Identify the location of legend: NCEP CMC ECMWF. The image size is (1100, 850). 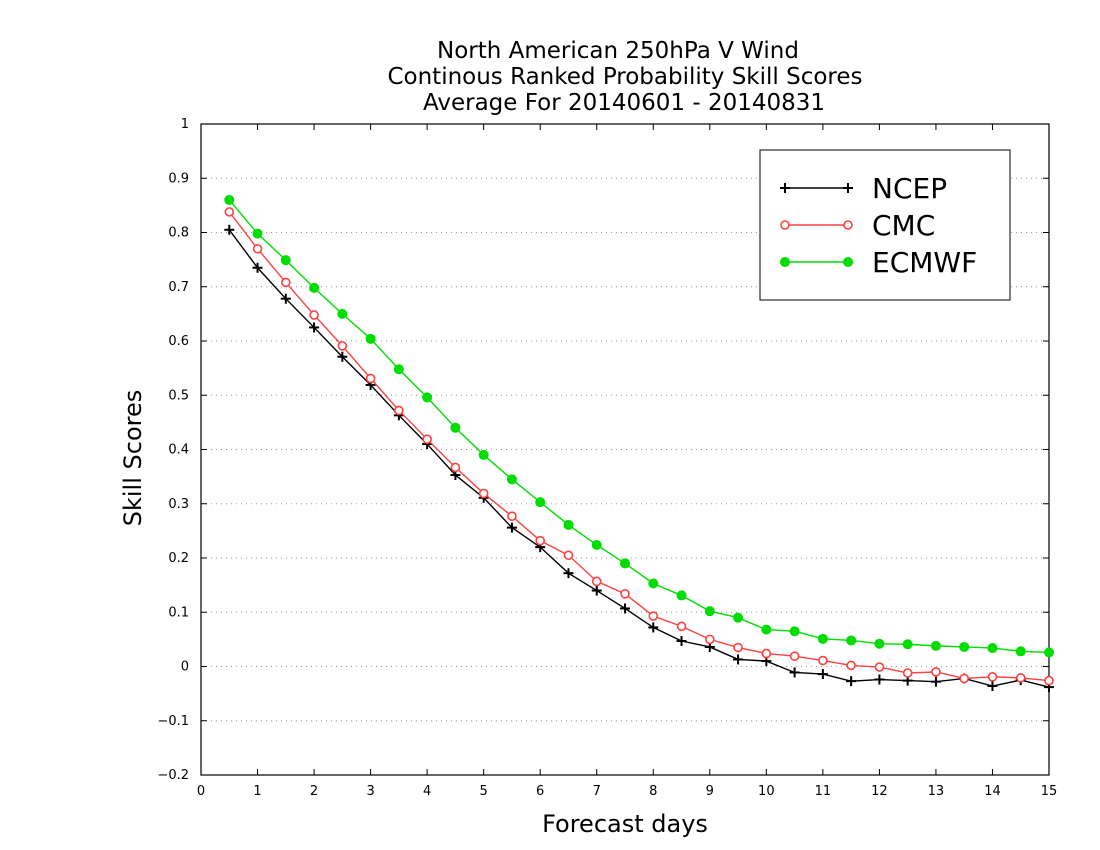
(885, 225).